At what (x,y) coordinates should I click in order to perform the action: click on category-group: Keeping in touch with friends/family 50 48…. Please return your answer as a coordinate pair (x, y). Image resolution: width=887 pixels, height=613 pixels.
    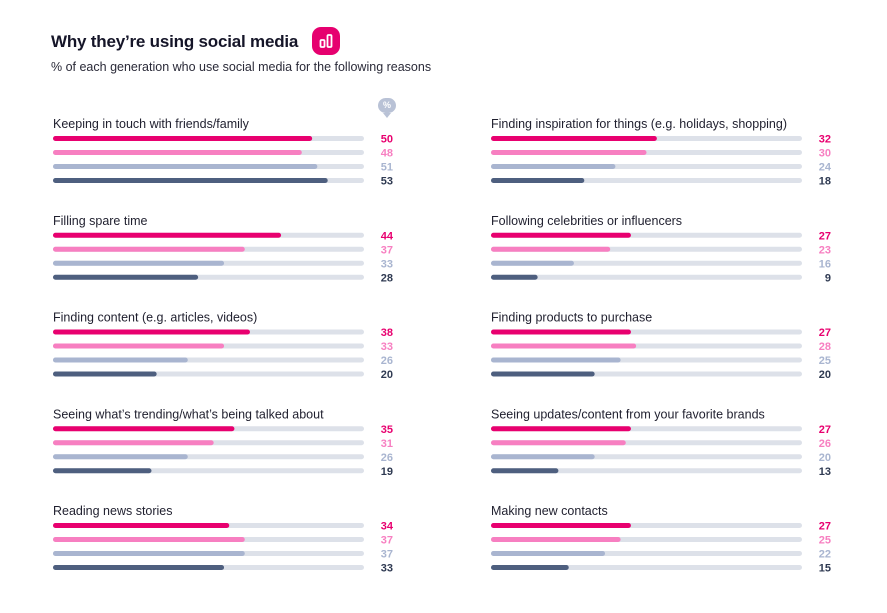
    Looking at the image, I should click on (223, 152).